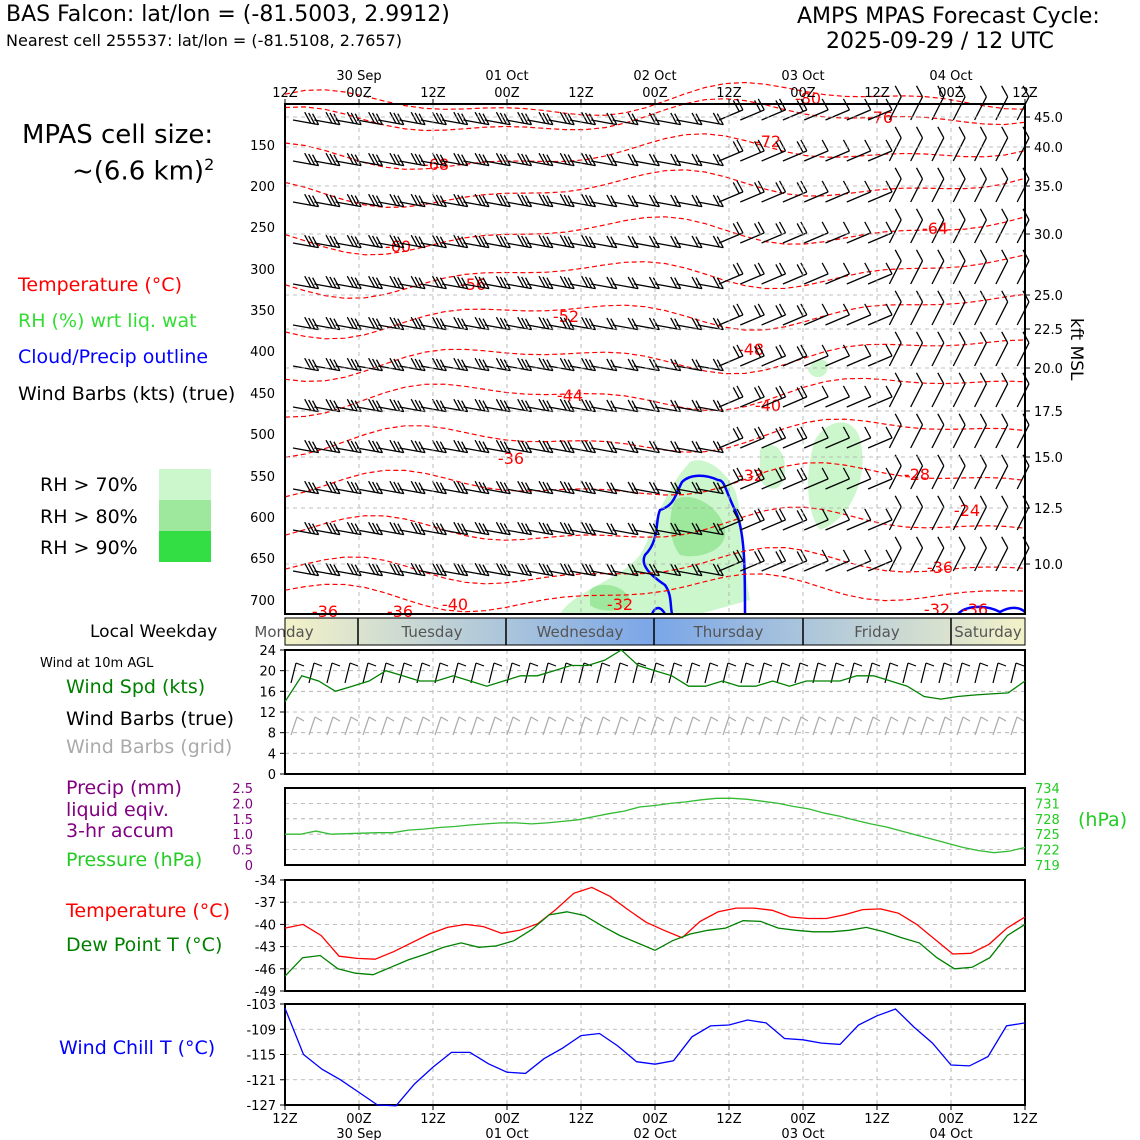 This screenshot has width=1140, height=1140. Describe the element at coordinates (348, 726) in the screenshot. I see `surface-barb-grid` at that location.